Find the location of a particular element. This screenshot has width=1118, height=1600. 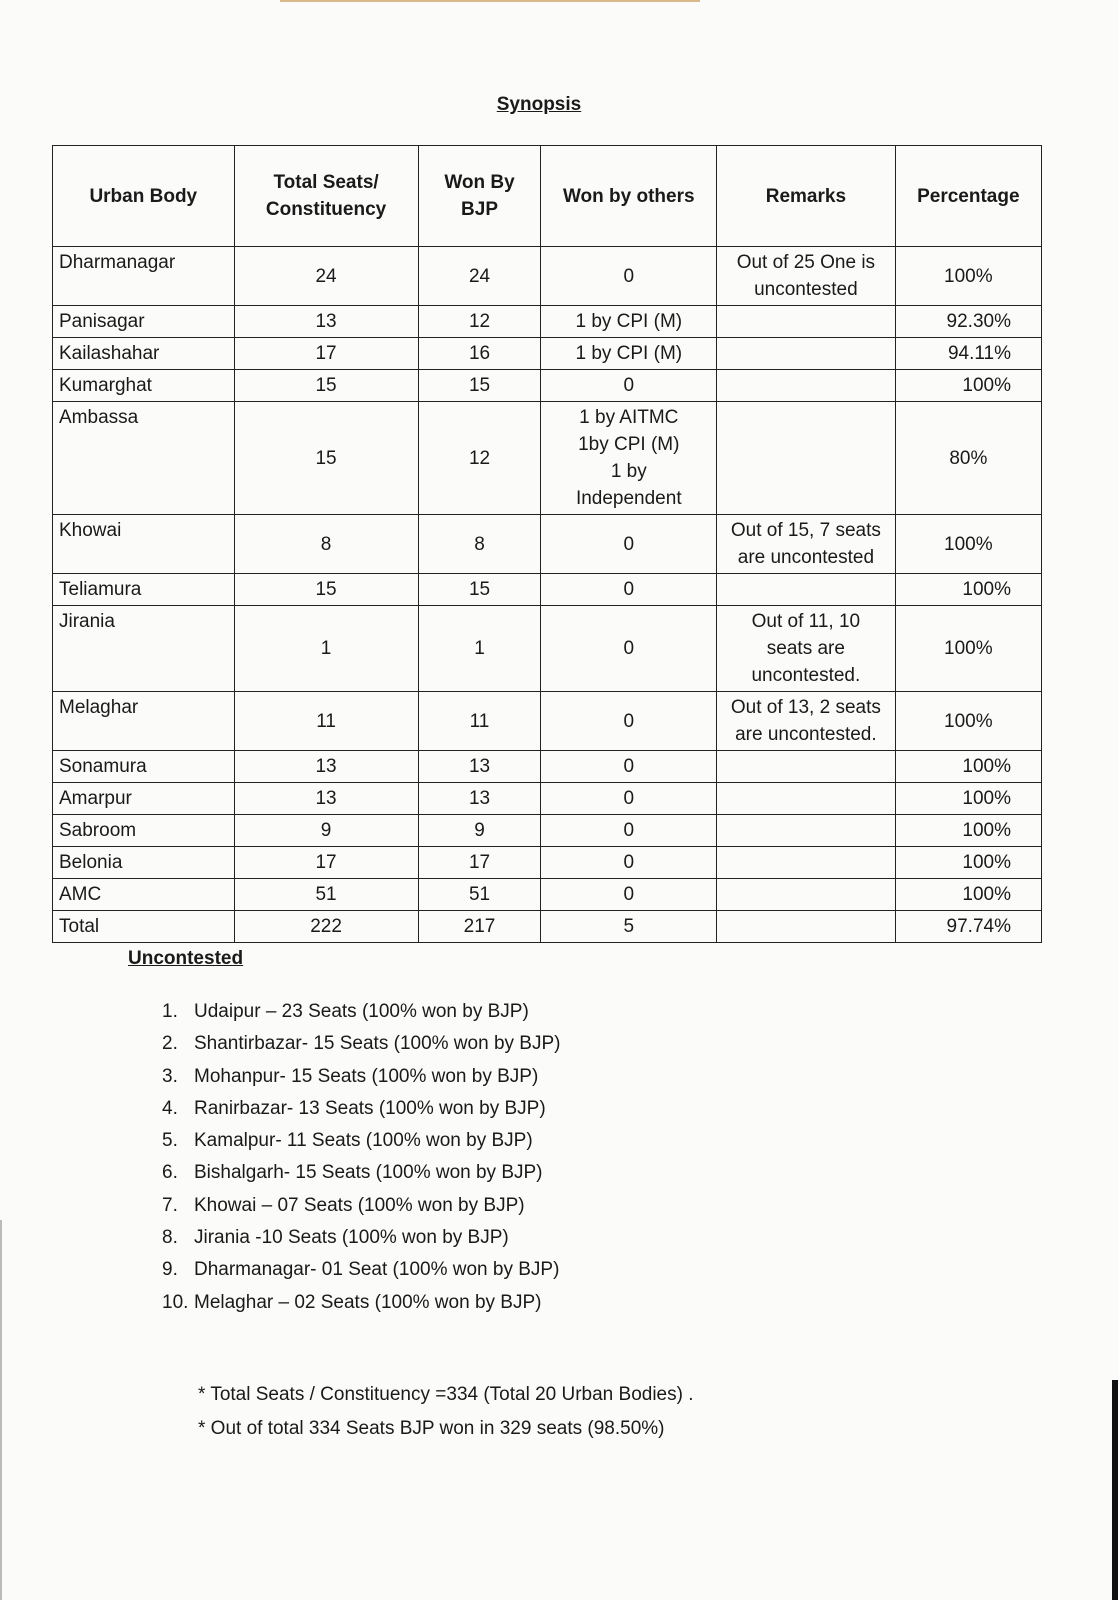

column-header: Remarks is located at coordinates (806, 196).